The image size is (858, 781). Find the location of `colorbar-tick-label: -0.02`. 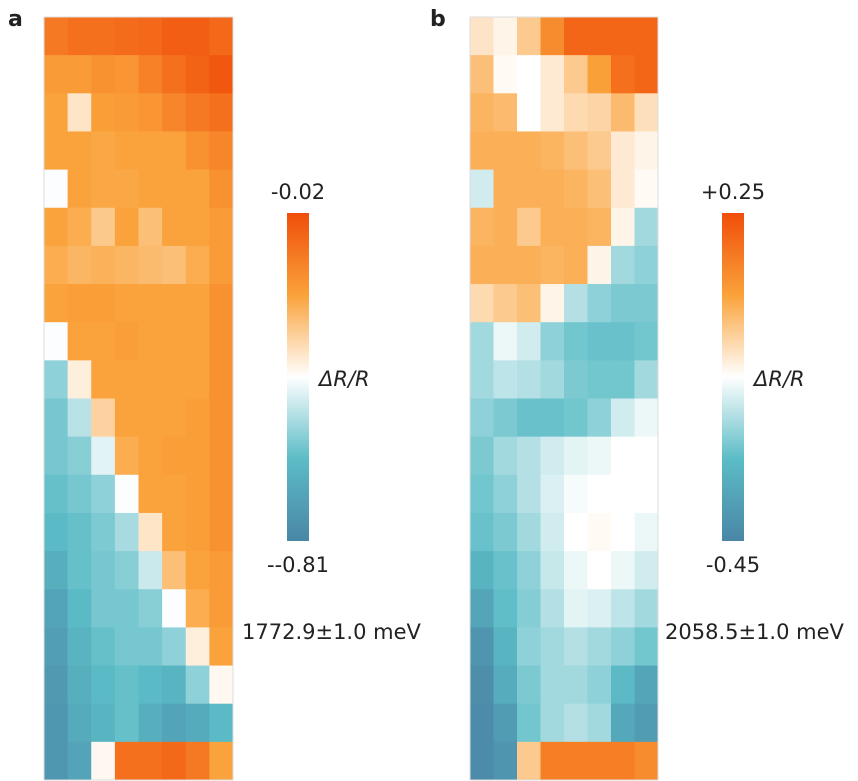

colorbar-tick-label: -0.02 is located at coordinates (298, 192).